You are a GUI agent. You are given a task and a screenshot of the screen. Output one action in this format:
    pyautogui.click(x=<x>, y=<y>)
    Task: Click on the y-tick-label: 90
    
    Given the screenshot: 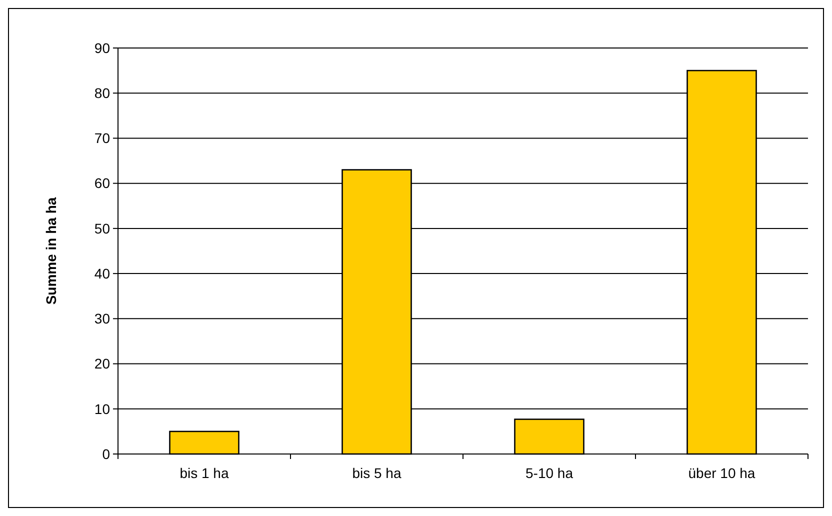 What is the action you would take?
    pyautogui.click(x=102, y=48)
    